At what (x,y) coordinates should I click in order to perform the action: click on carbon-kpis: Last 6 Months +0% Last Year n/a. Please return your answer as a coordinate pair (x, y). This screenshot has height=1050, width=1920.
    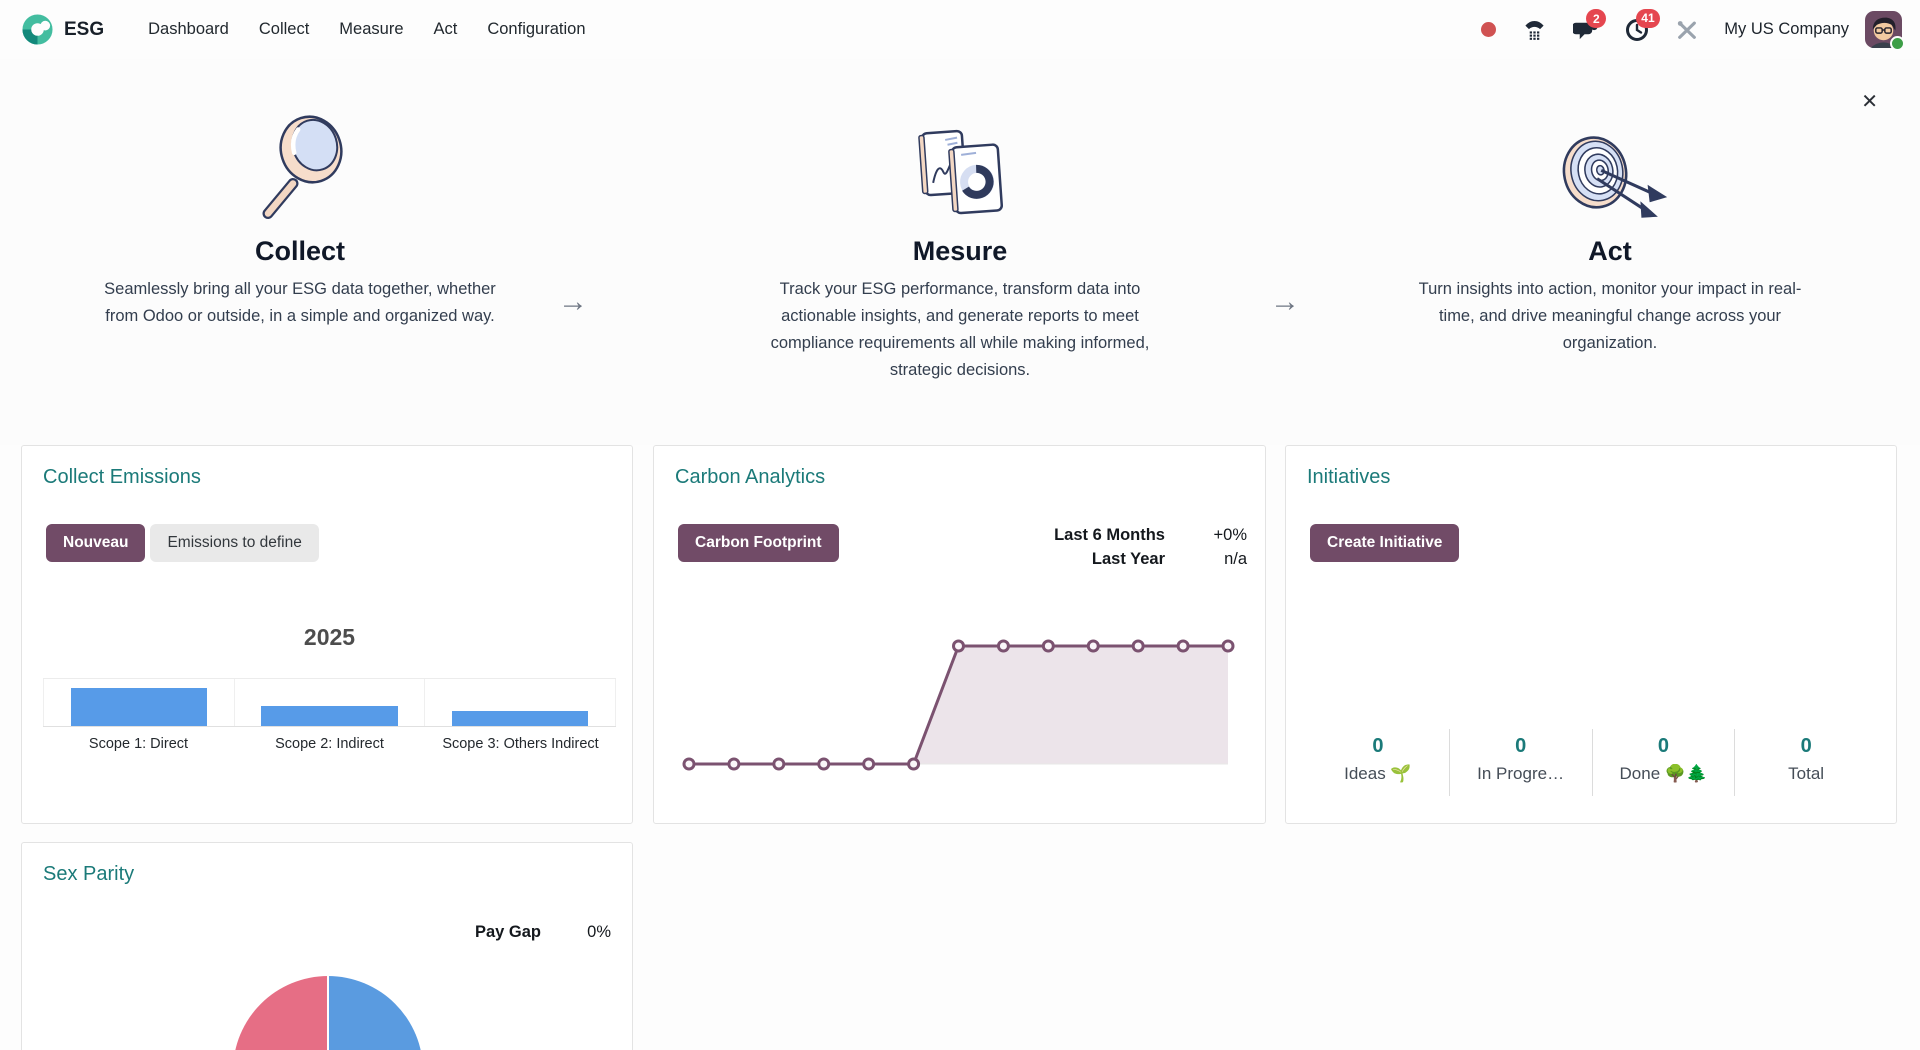
    Looking at the image, I should click on (1150, 547).